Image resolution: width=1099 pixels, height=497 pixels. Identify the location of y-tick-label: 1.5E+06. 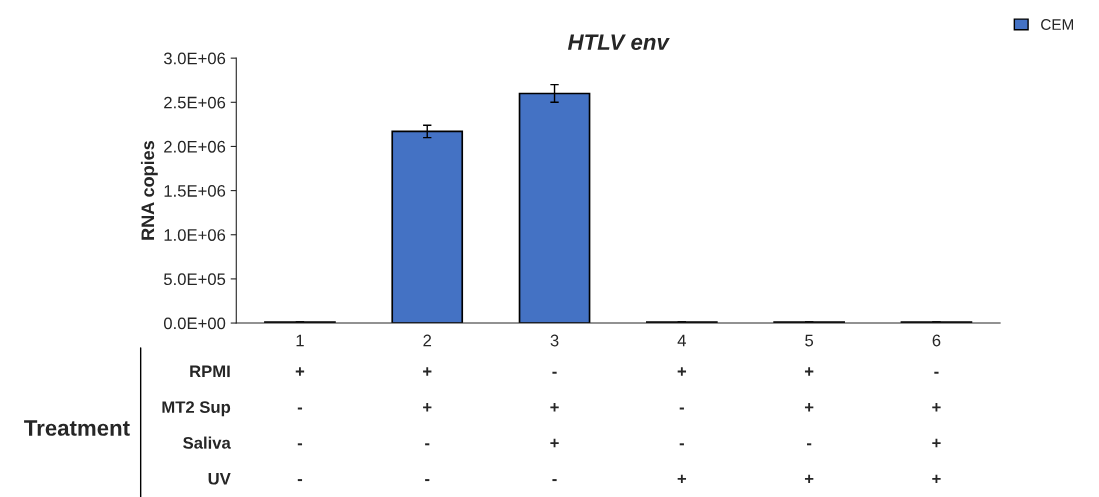
(195, 191).